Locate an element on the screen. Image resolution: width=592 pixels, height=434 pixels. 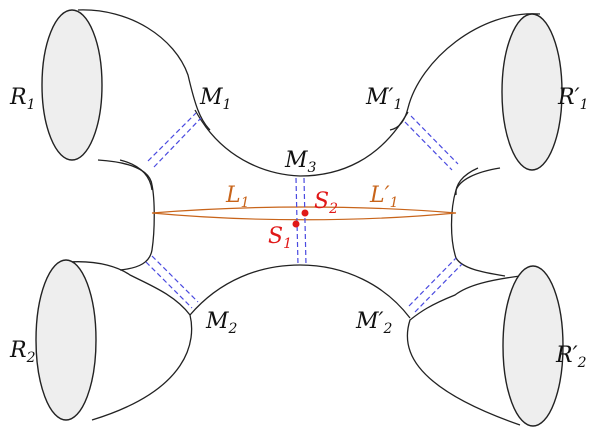
region-R2-disk is located at coordinates (66, 340).